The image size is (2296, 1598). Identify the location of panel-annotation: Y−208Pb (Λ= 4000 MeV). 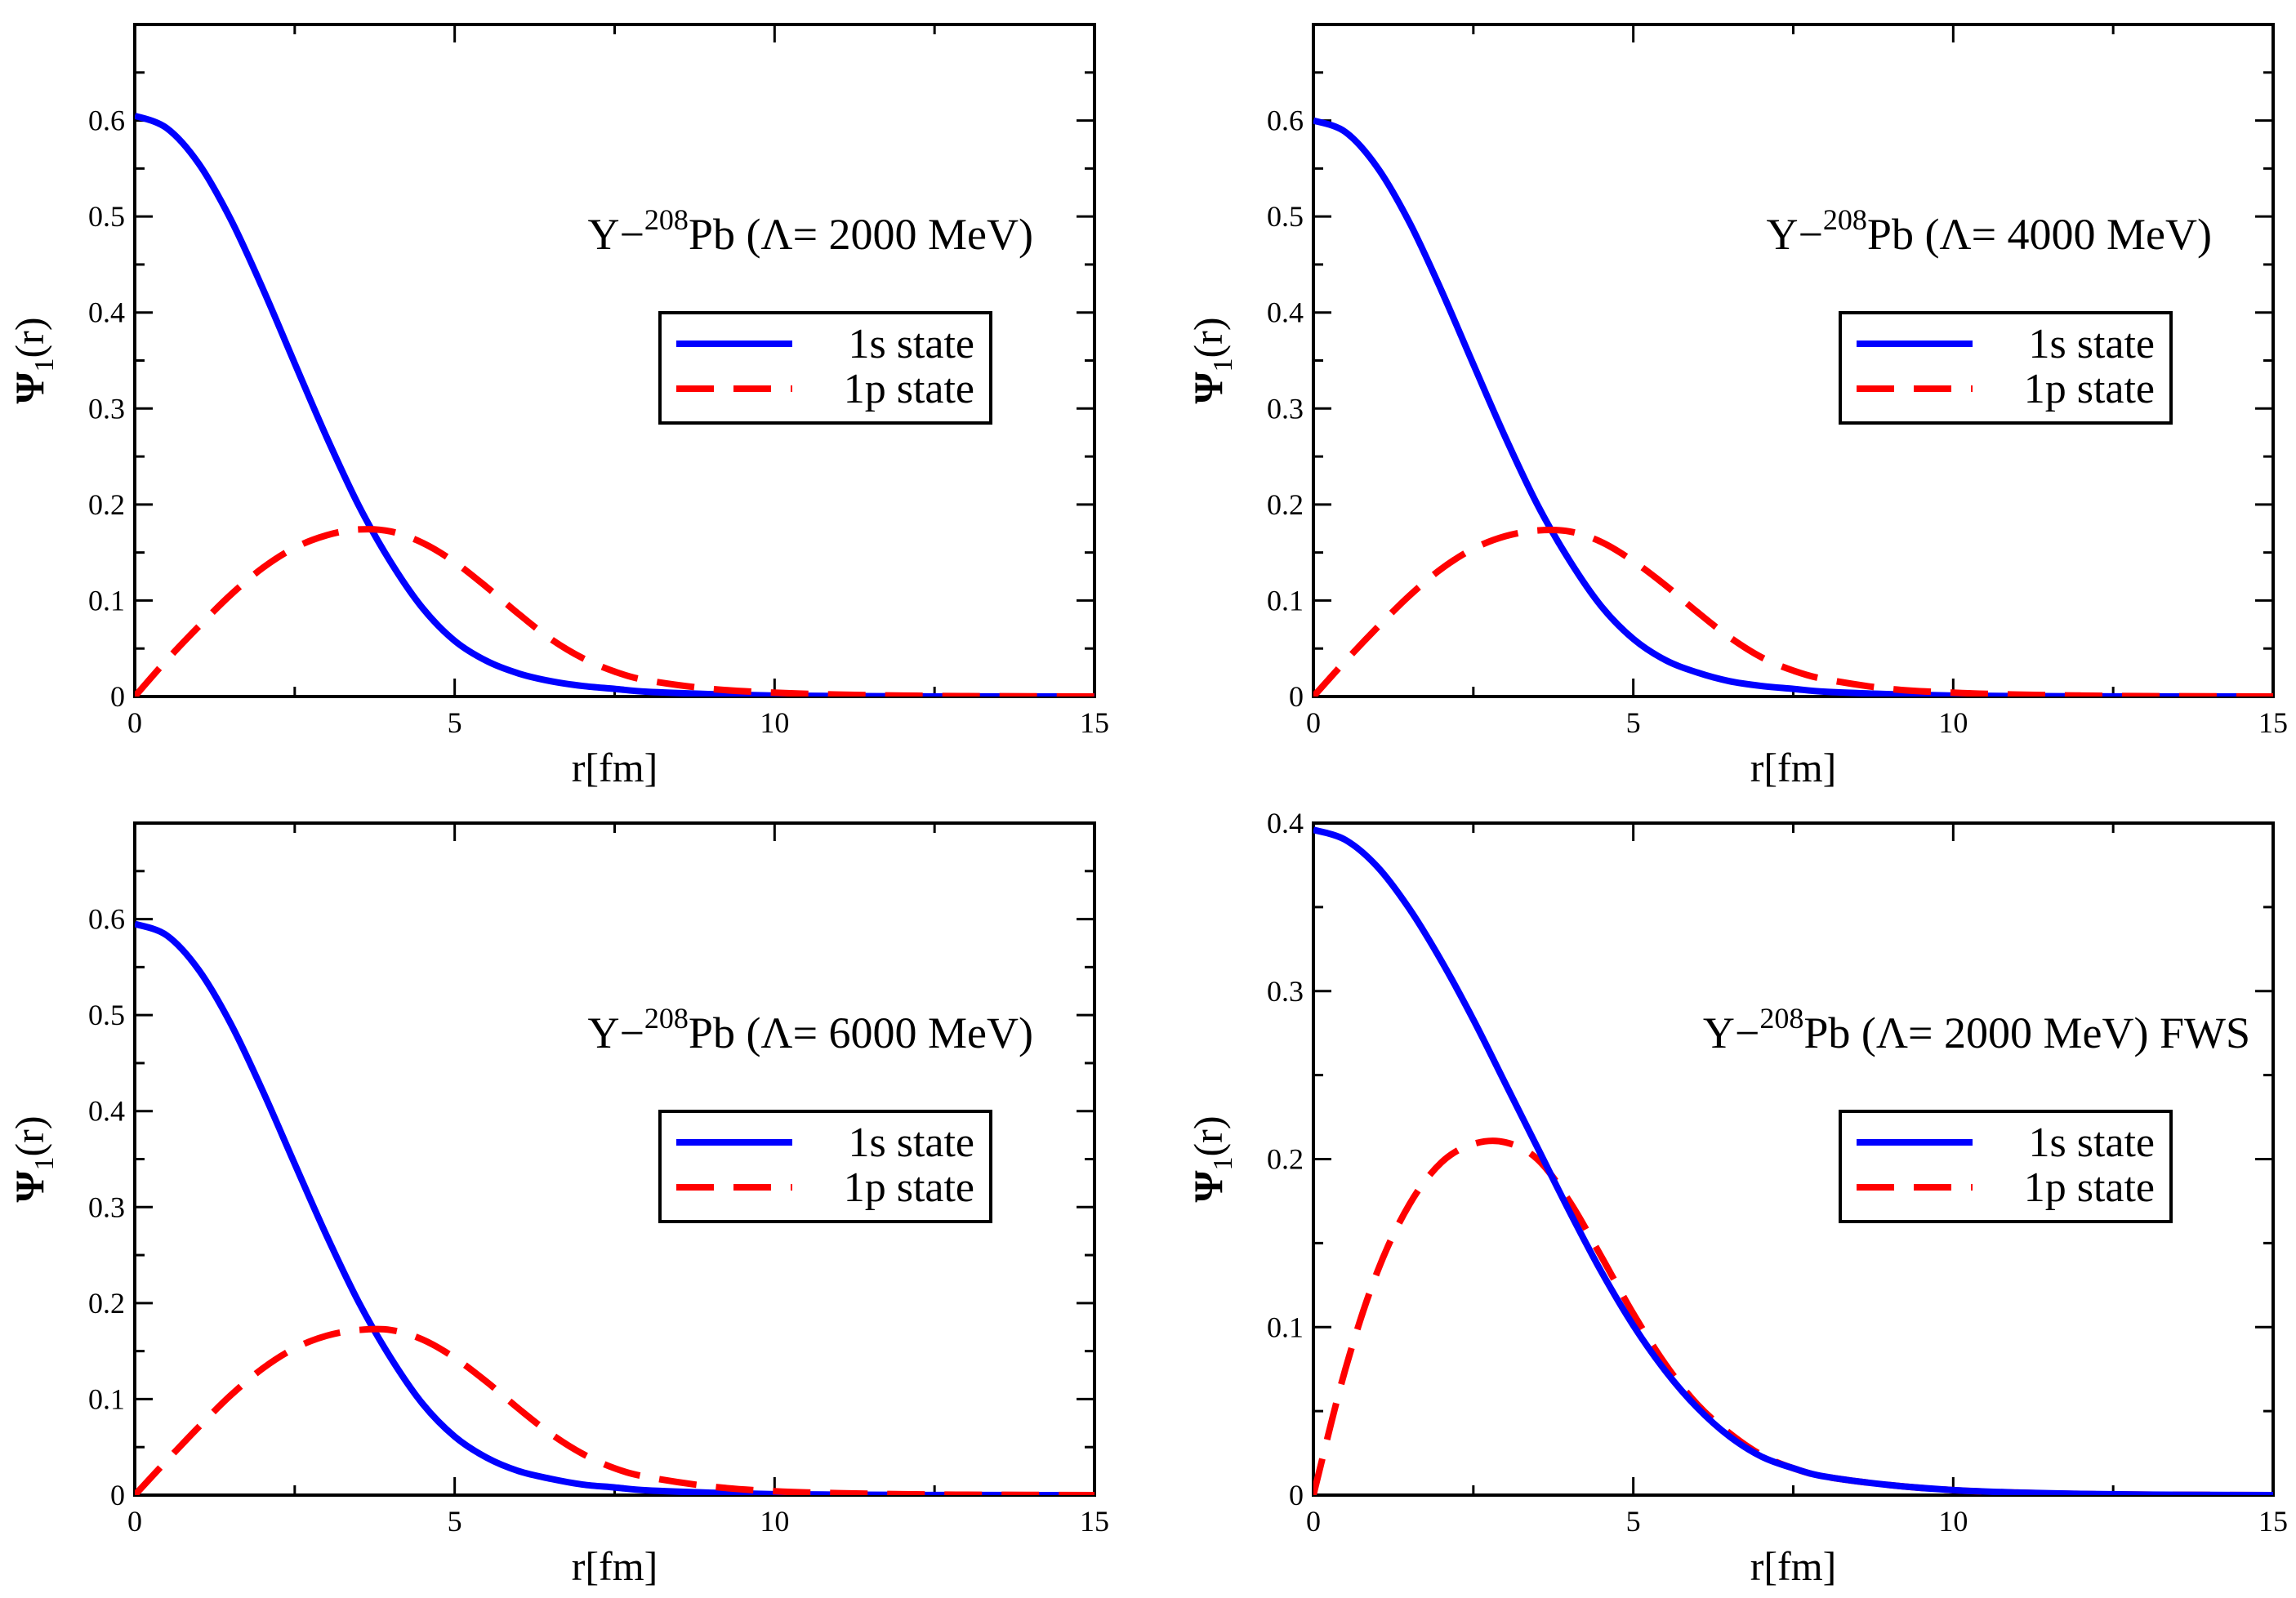
(1989, 231).